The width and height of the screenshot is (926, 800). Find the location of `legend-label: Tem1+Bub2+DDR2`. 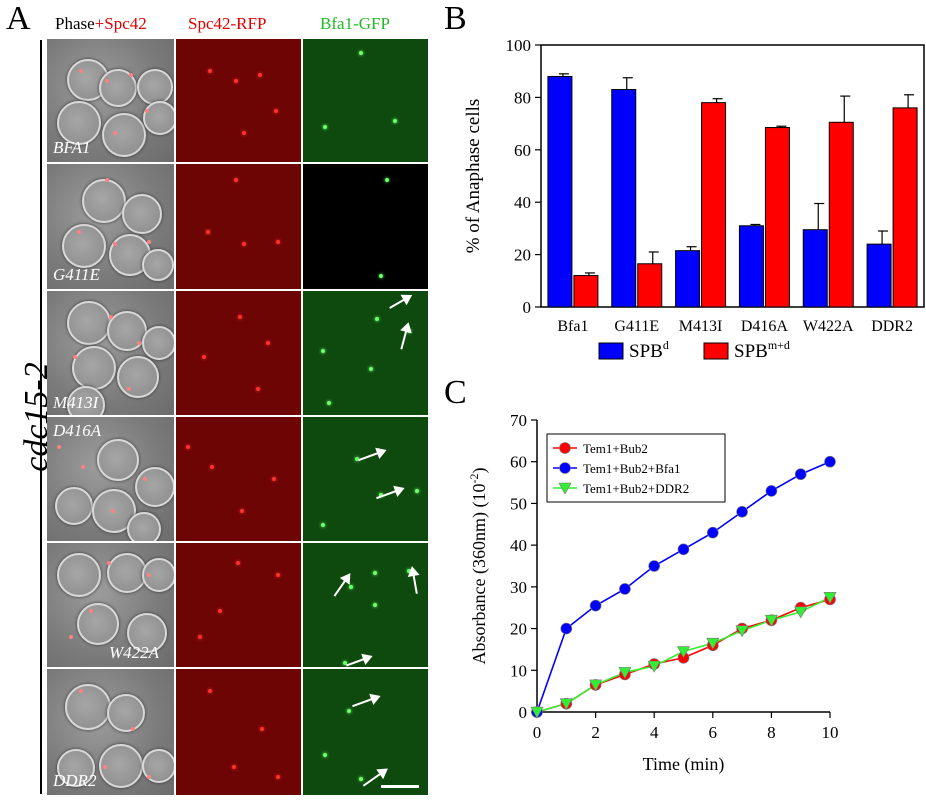

legend-label: Tem1+Bub2+DDR2 is located at coordinates (636, 488).